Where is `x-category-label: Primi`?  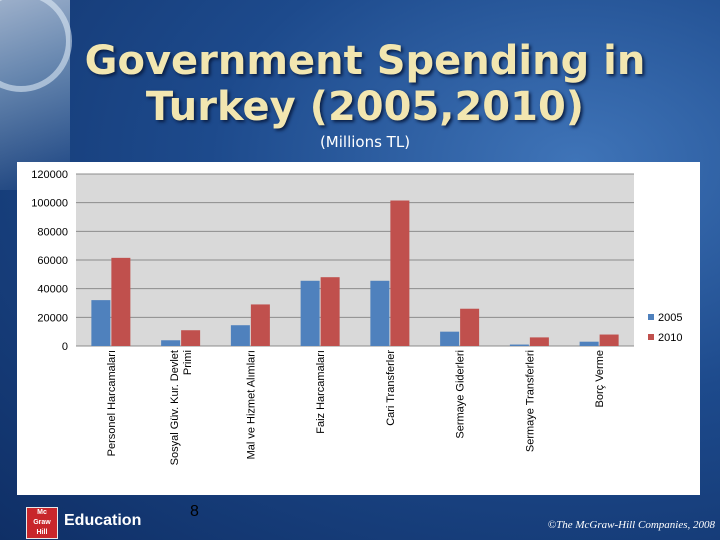
x-category-label: Primi is located at coordinates (188, 362).